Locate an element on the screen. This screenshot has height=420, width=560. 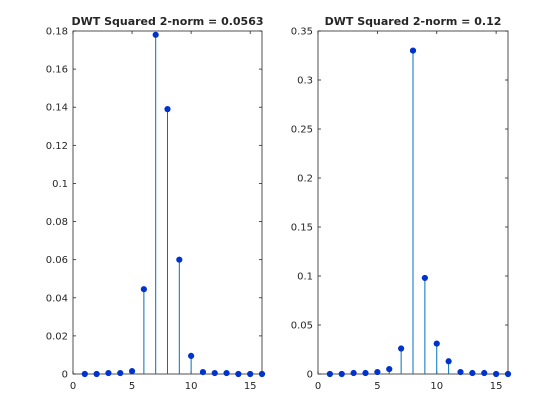
y-tick-label: 0.05 is located at coordinates (302, 326).